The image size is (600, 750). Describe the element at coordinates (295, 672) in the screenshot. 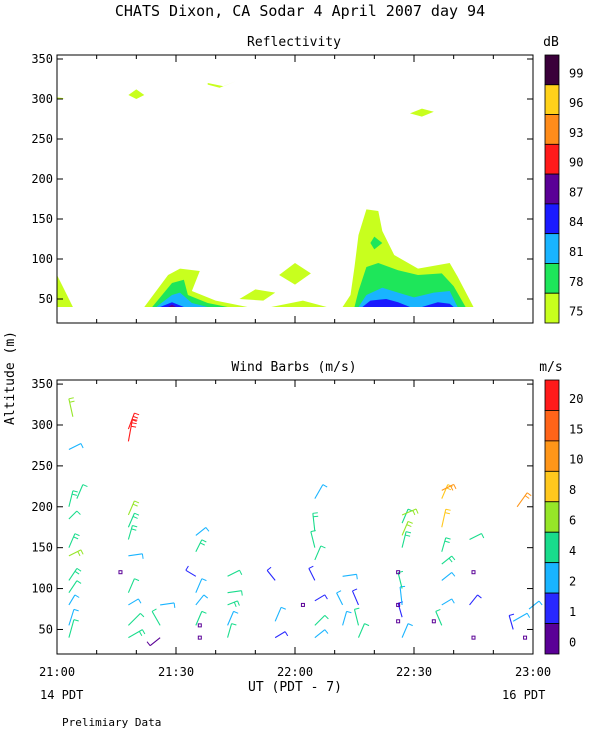

I see `x-tick-label: 22:00` at that location.